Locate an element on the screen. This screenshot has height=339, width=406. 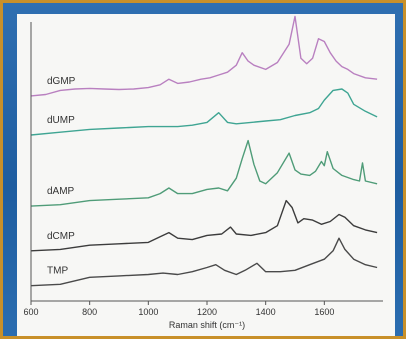
x-tick-label: 1600 is located at coordinates (324, 312).